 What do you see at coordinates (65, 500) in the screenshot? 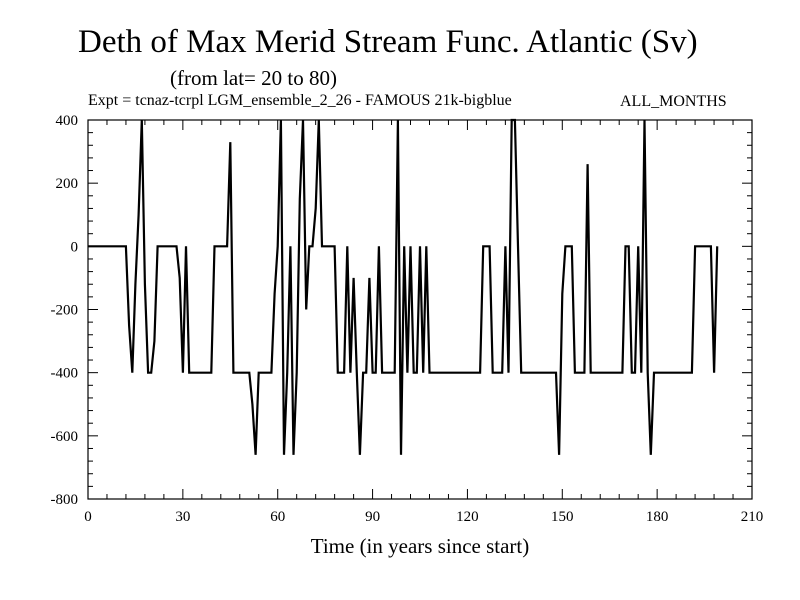
I see `y-tick-label: -800` at bounding box center [65, 500].